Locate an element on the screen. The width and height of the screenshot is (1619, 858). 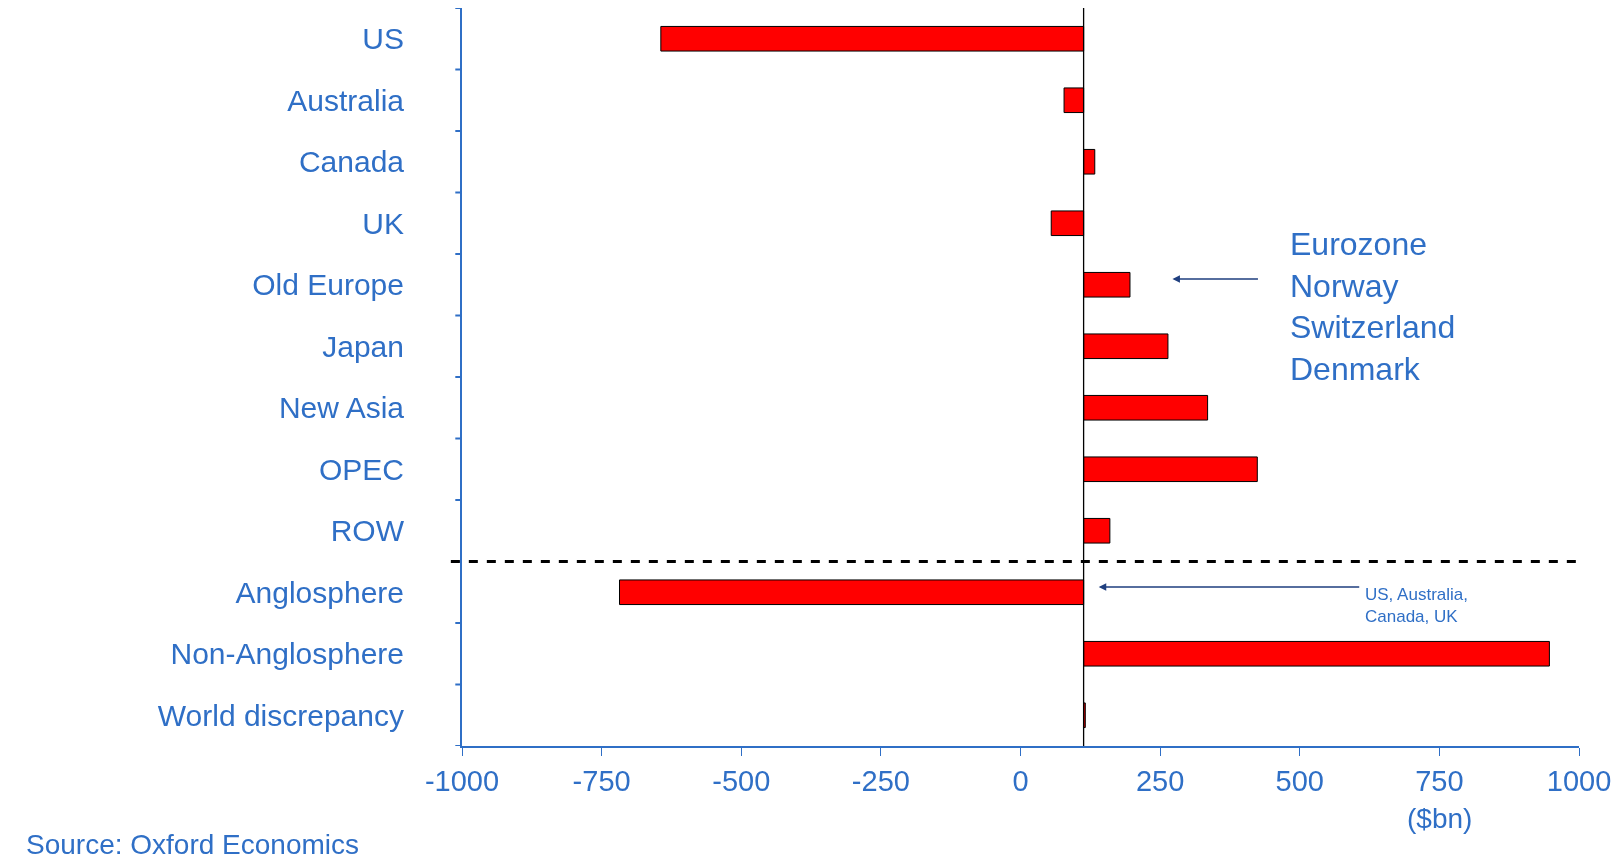
x-axis-title: ($bn) is located at coordinates (1440, 818).